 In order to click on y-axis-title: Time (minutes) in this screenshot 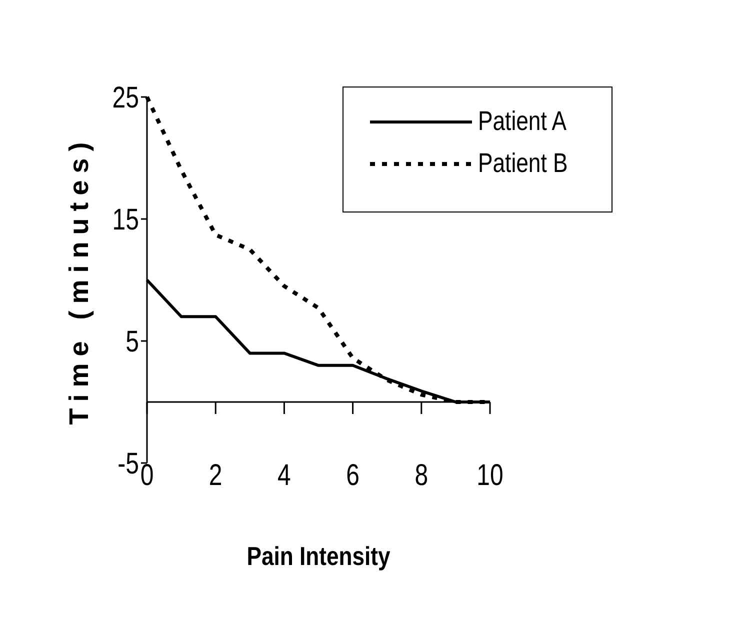, I will do `click(79, 280)`.